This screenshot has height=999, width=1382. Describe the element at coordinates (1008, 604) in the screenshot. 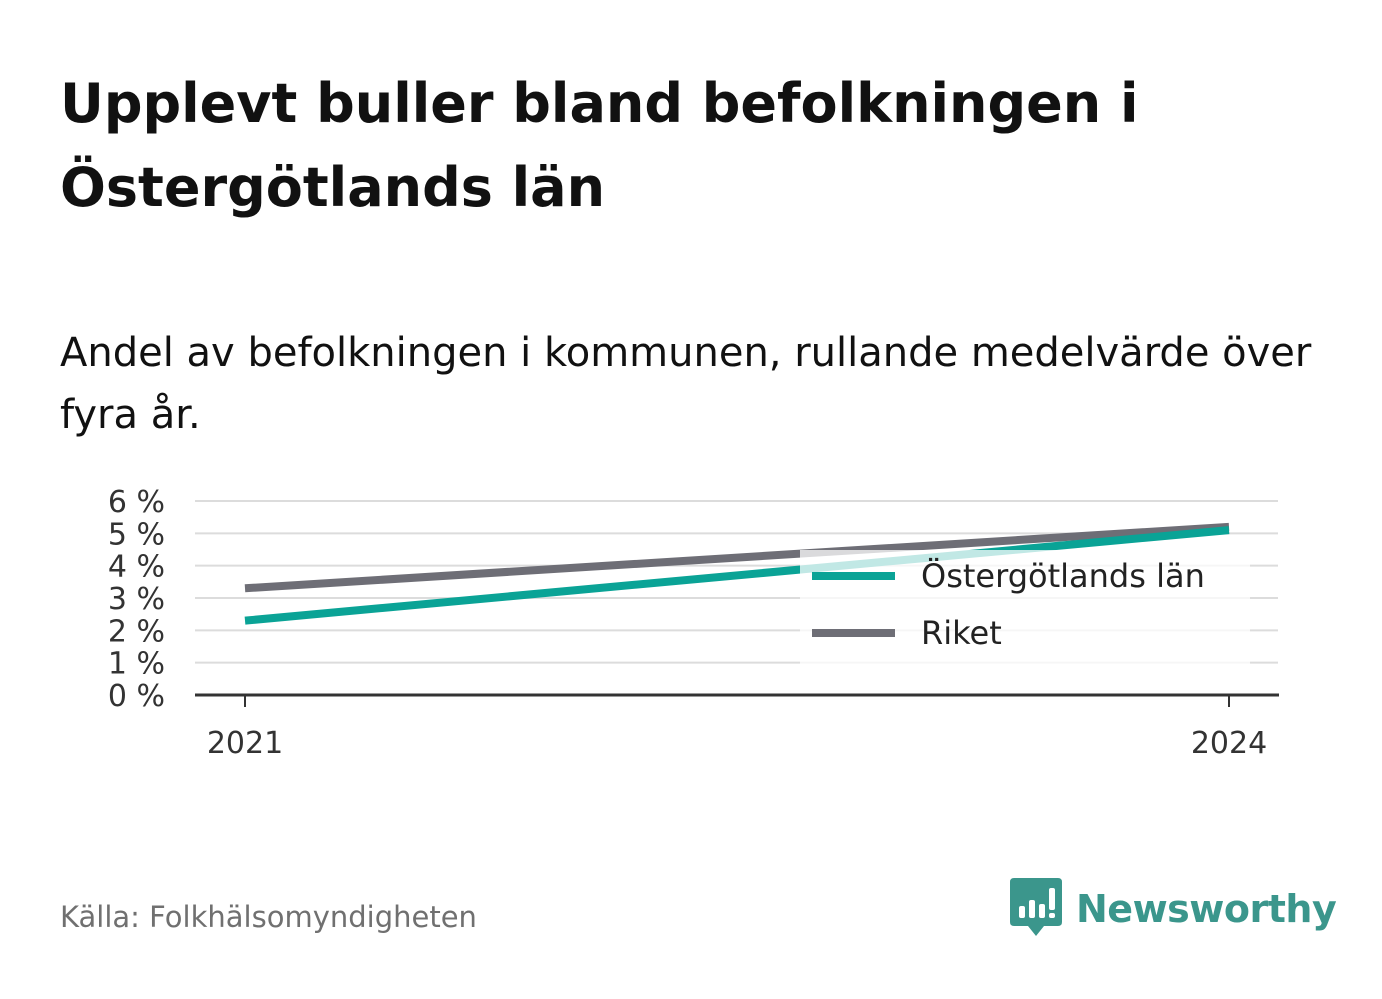

I see `legend: Östergötlands län Riket` at that location.